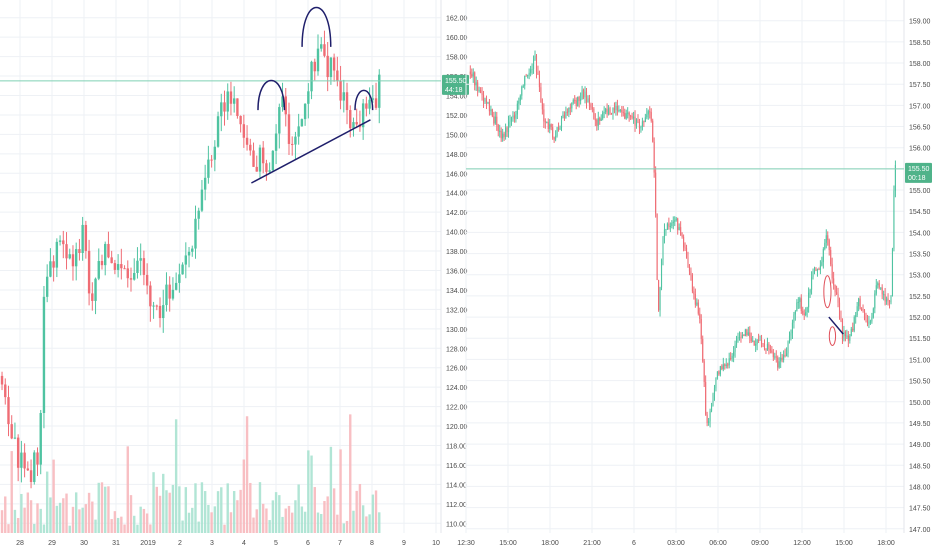 The width and height of the screenshot is (932, 555). What do you see at coordinates (457, 252) in the screenshot?
I see `left-y-tick-label: 138.00` at bounding box center [457, 252].